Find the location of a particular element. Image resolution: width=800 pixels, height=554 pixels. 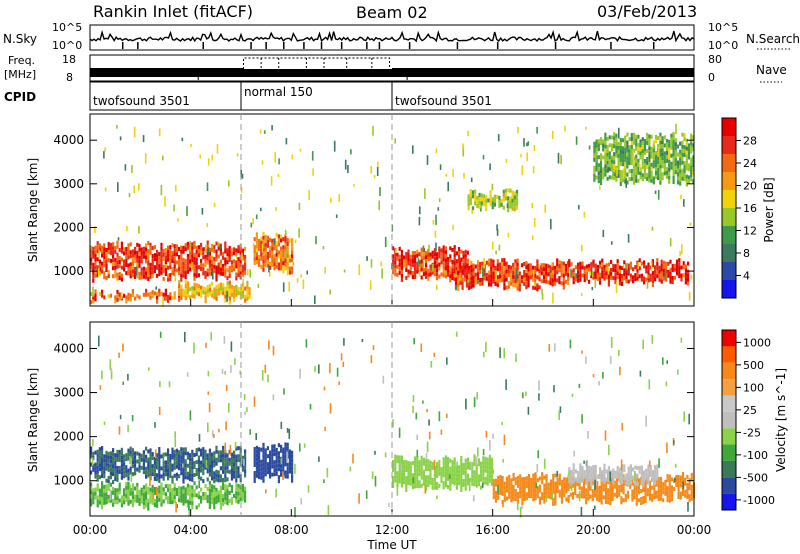

colorbar-tick-label: 25 is located at coordinates (750, 410).